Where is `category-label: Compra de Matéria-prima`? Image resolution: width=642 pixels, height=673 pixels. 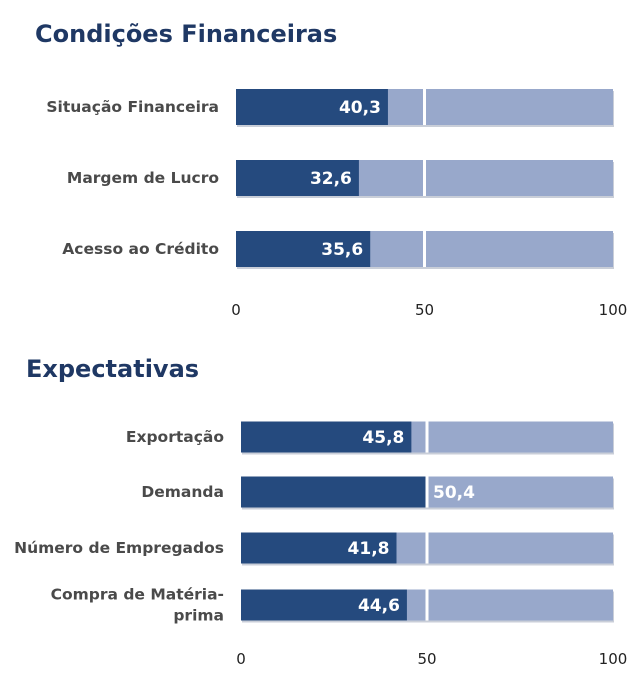
category-label: Compra de Matéria-prima is located at coordinates (137, 605).